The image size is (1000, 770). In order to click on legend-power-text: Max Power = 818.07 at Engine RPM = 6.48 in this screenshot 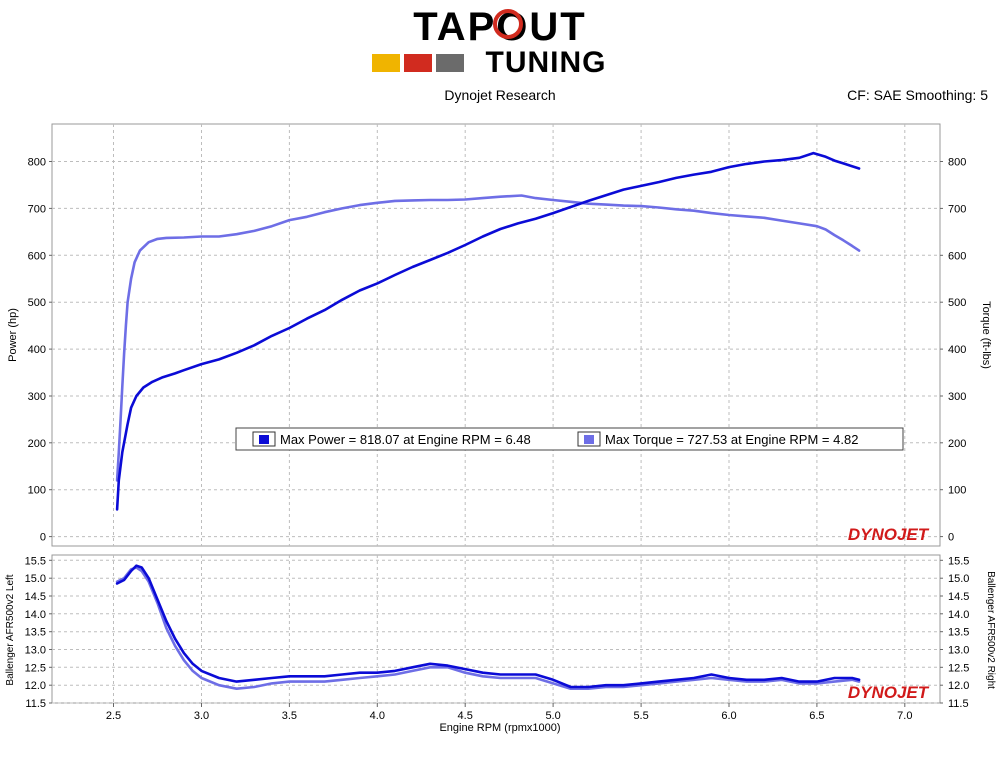, I will do `click(405, 439)`.